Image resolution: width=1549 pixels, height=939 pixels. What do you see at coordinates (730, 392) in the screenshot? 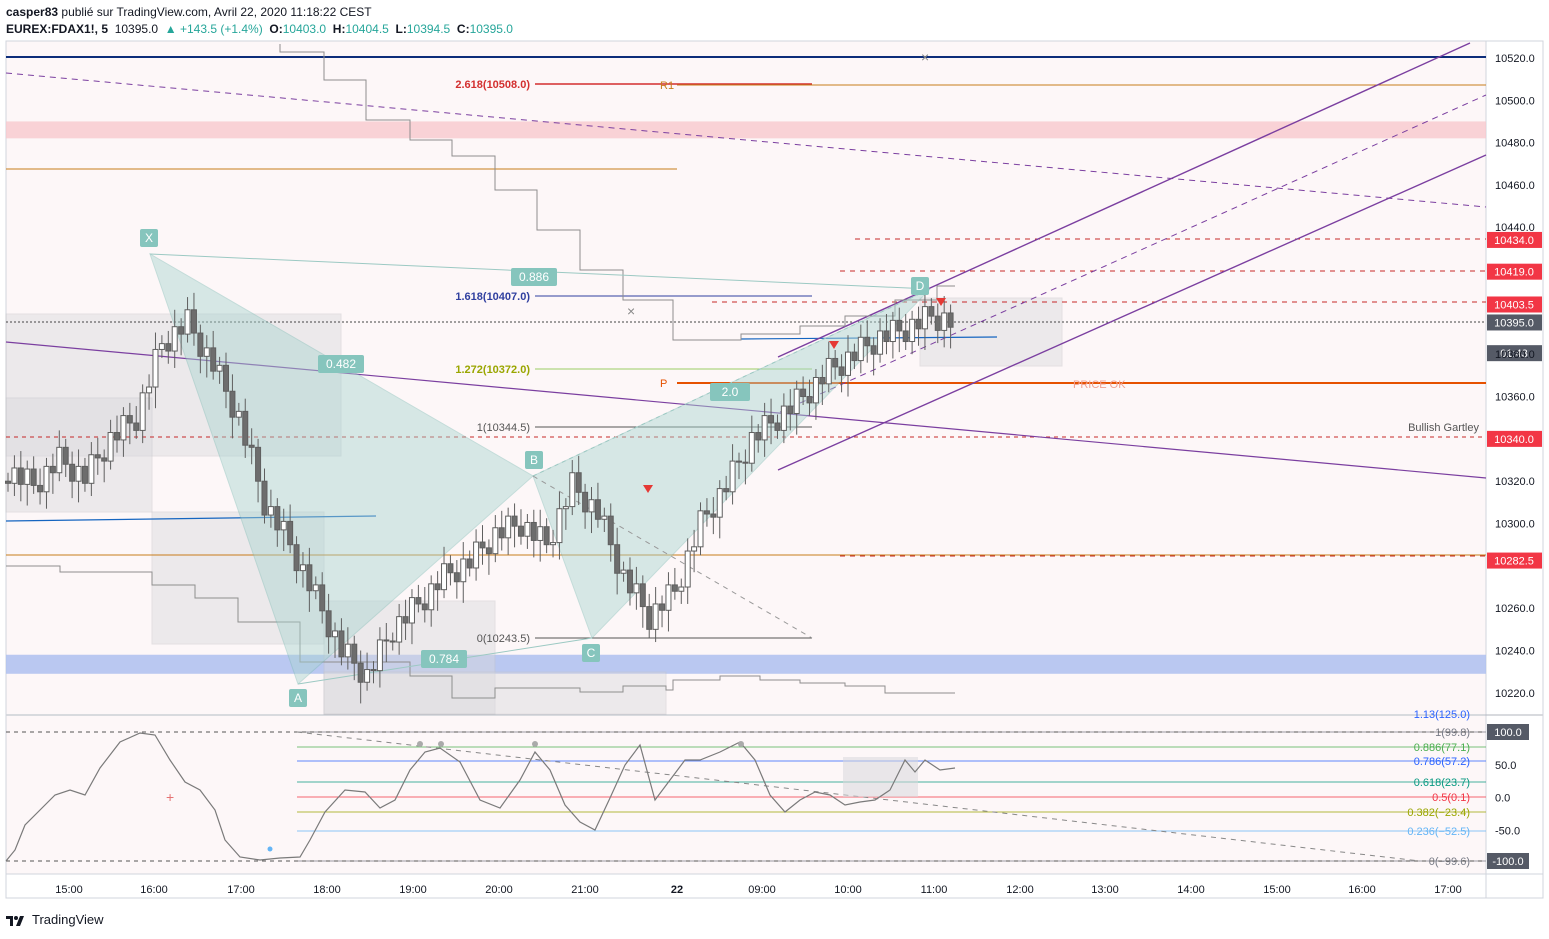
I see `ratio-2-label-bg` at bounding box center [730, 392].